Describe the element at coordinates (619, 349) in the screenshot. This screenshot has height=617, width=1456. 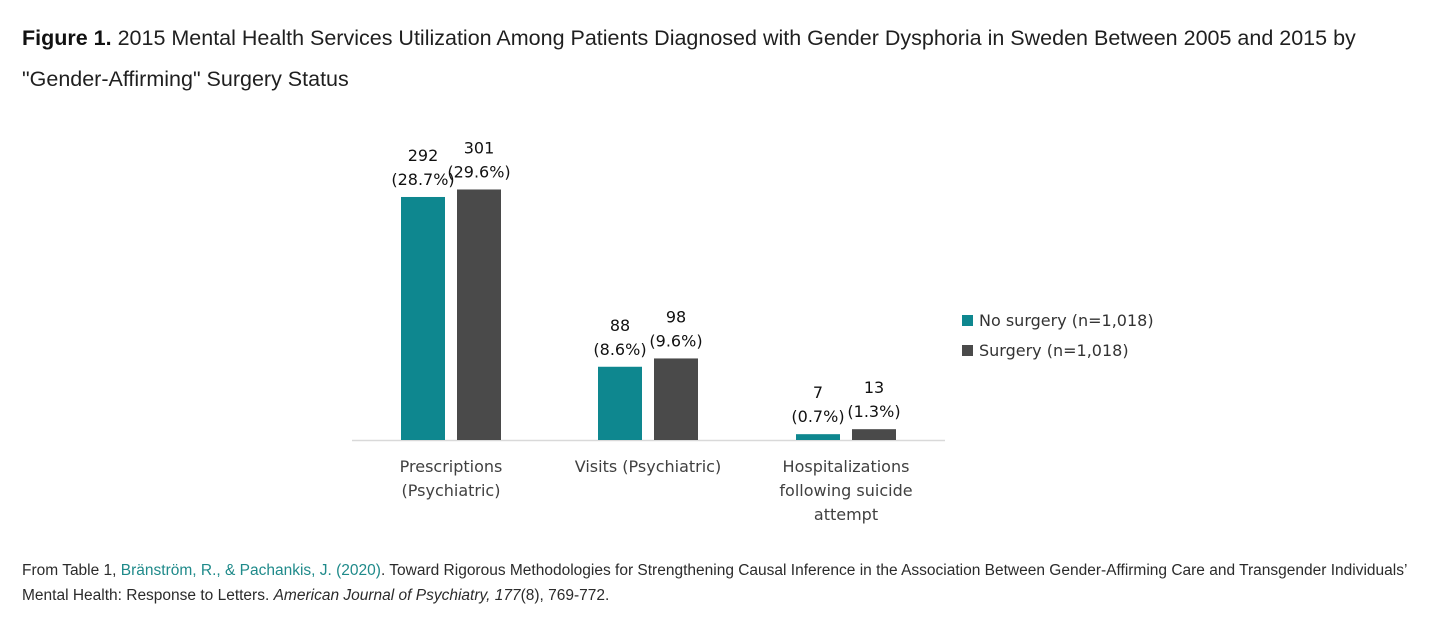
I see `data-label-no-surgery-1-1: (8.6%)` at that location.